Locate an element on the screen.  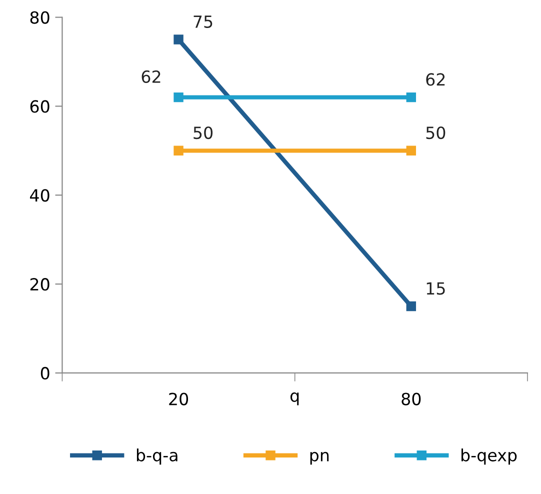
data-label: 15 is located at coordinates (435, 288).